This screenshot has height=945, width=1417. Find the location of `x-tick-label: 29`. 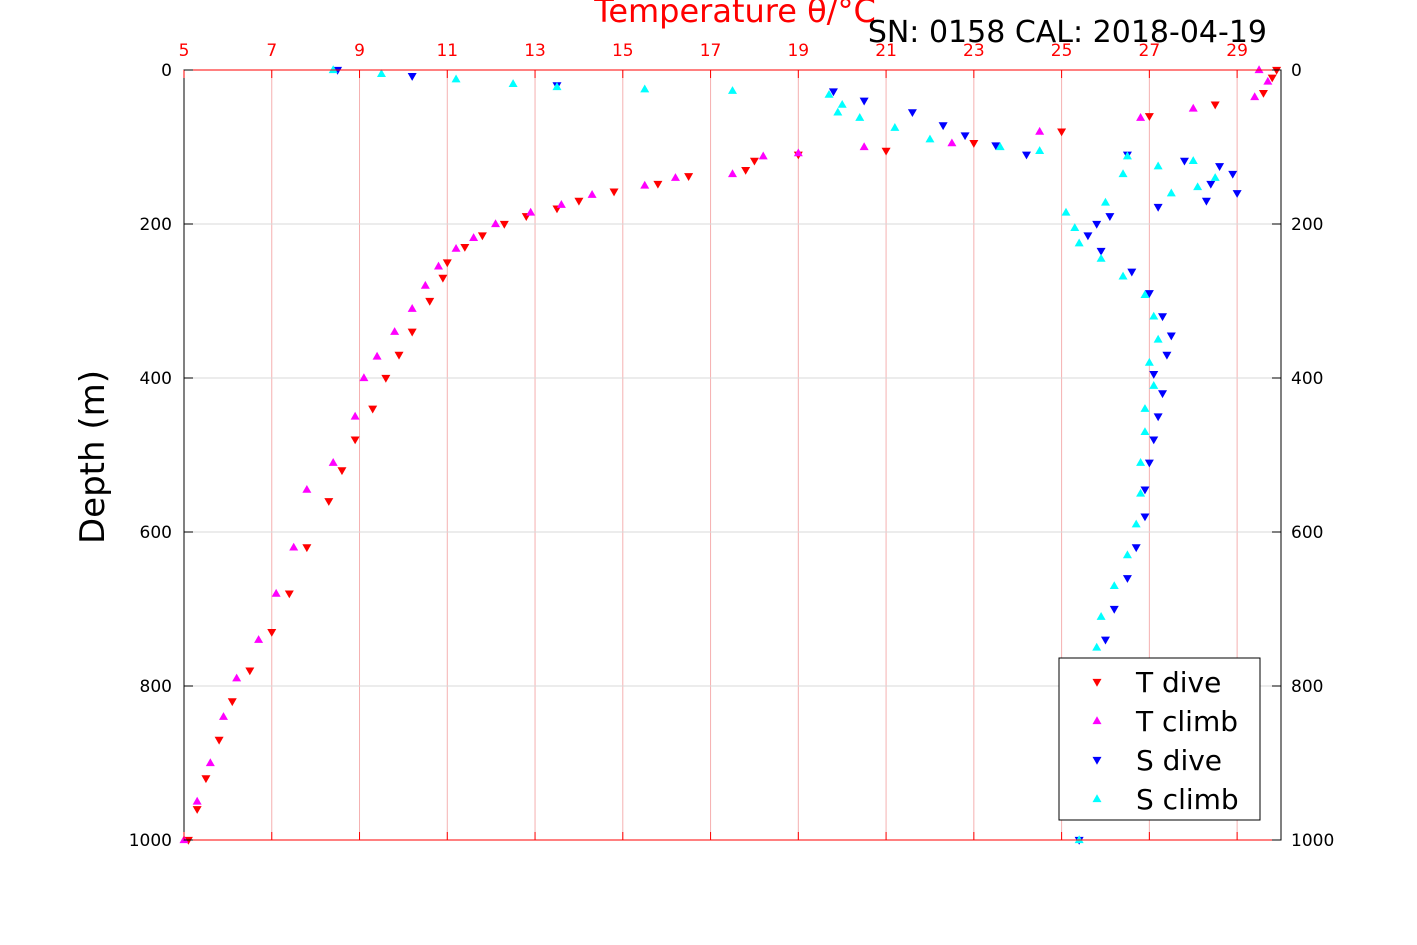

x-tick-label: 29 is located at coordinates (1237, 51).